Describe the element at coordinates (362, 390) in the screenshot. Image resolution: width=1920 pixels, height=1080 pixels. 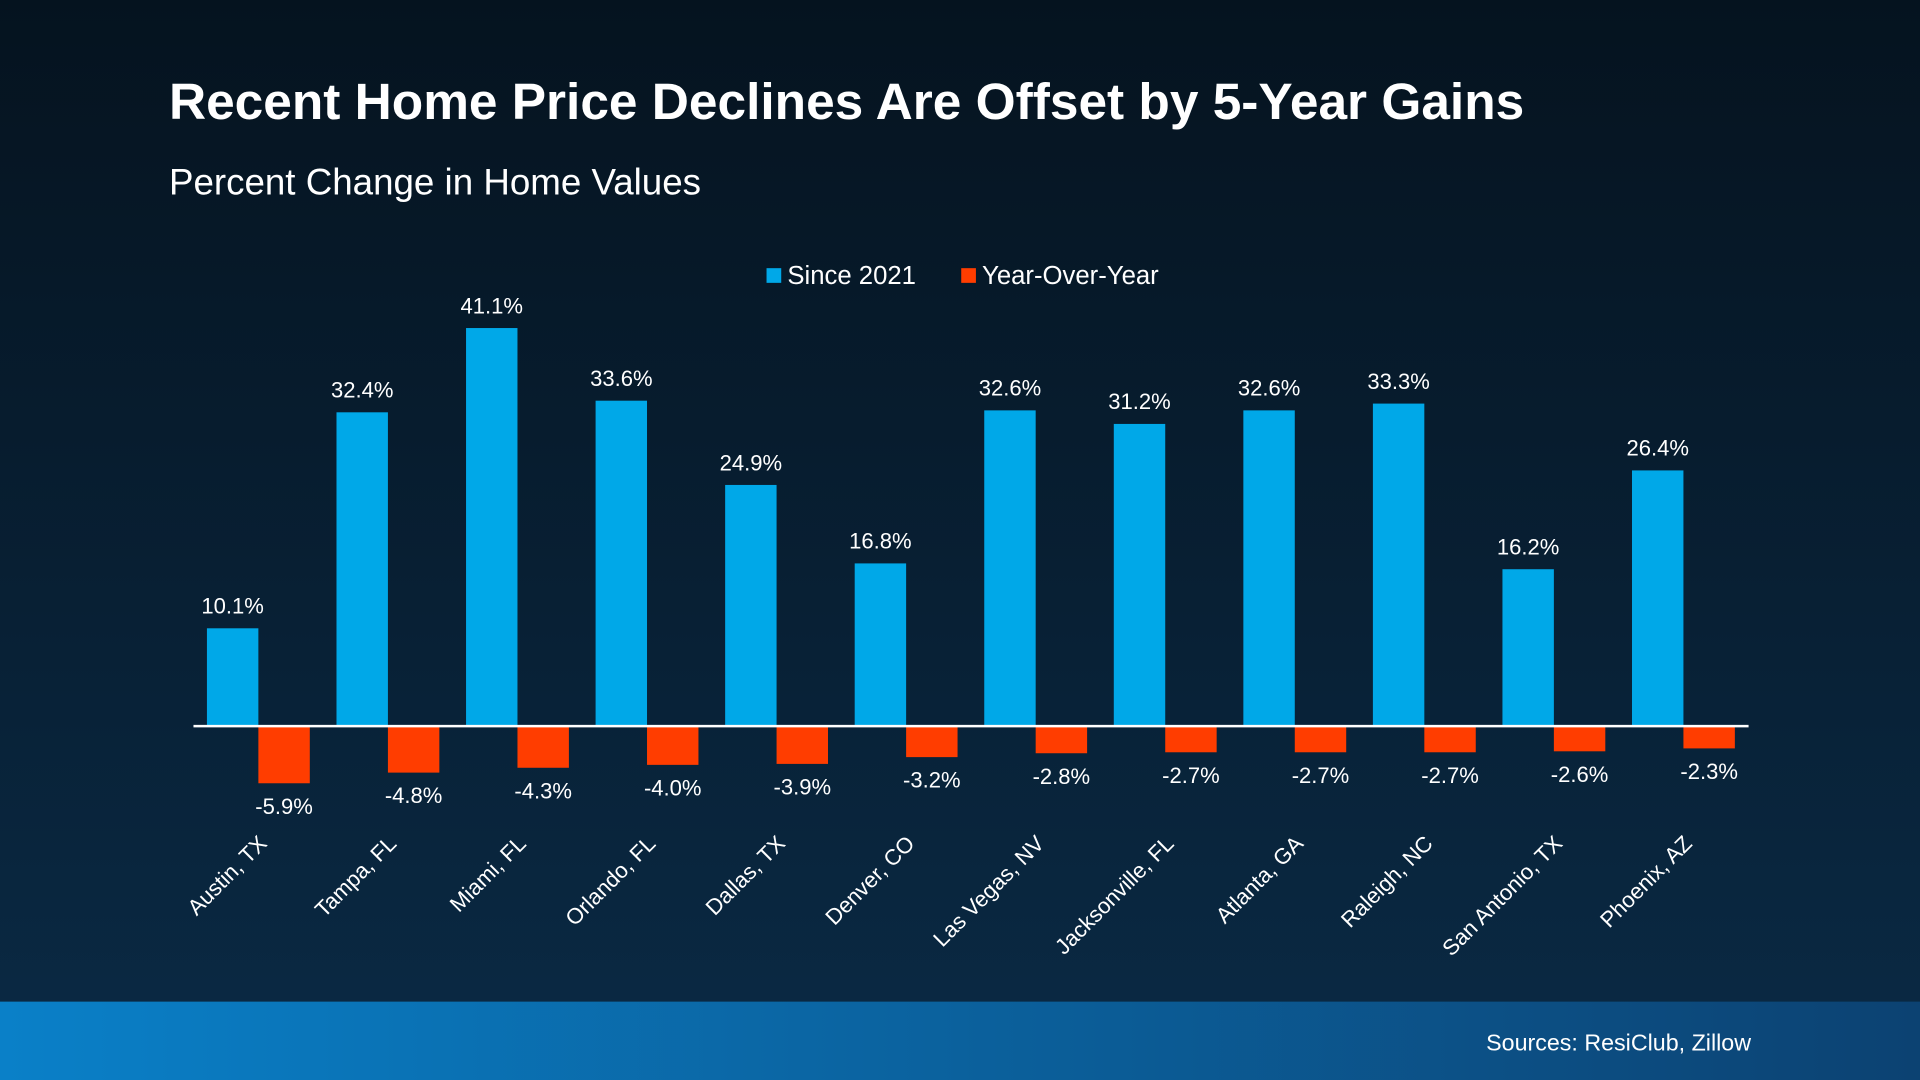
I see `data-label-since-2021: 32.4%` at that location.